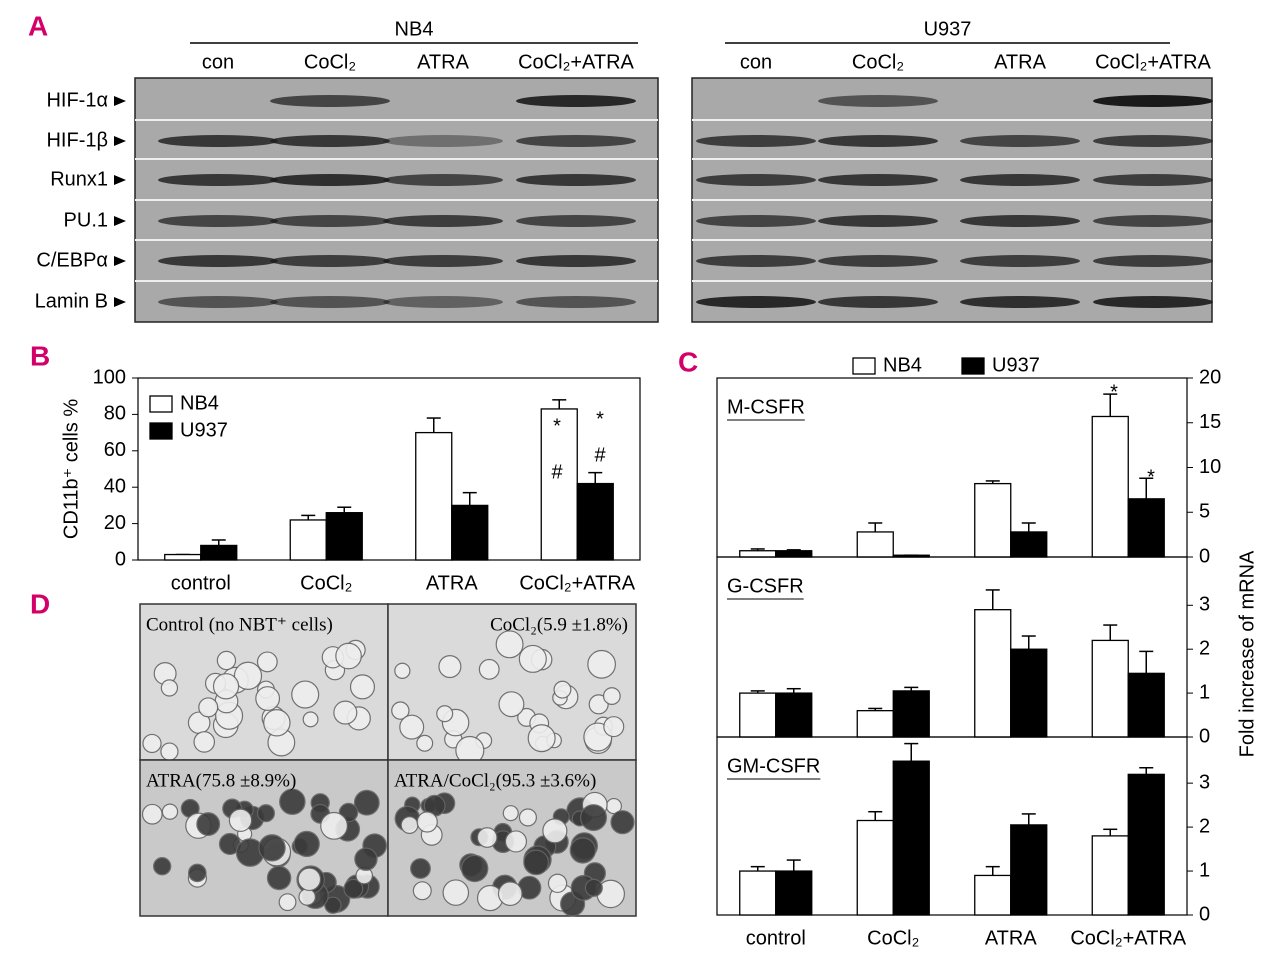 The image size is (1280, 977). What do you see at coordinates (40, 355) in the screenshot?
I see `panel-letter: B` at bounding box center [40, 355].